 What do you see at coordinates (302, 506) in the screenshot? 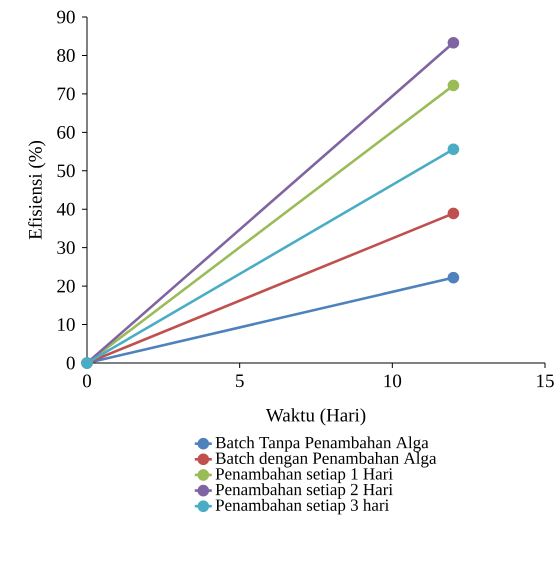
I see `legend-label: Penambahan setiap 3 hari` at bounding box center [302, 506].